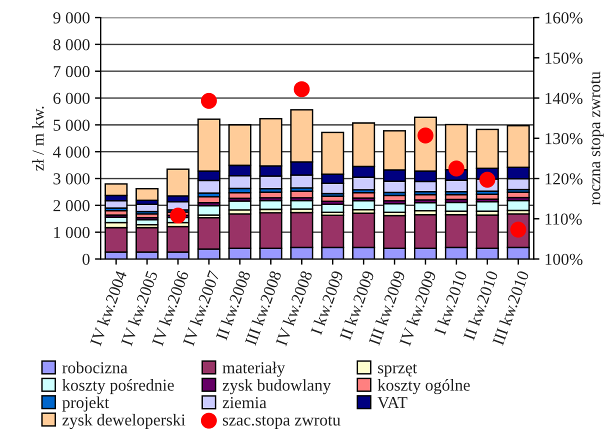  What do you see at coordinates (72, 178) in the screenshot?
I see `y-tick-label: 3 000` at bounding box center [72, 178].